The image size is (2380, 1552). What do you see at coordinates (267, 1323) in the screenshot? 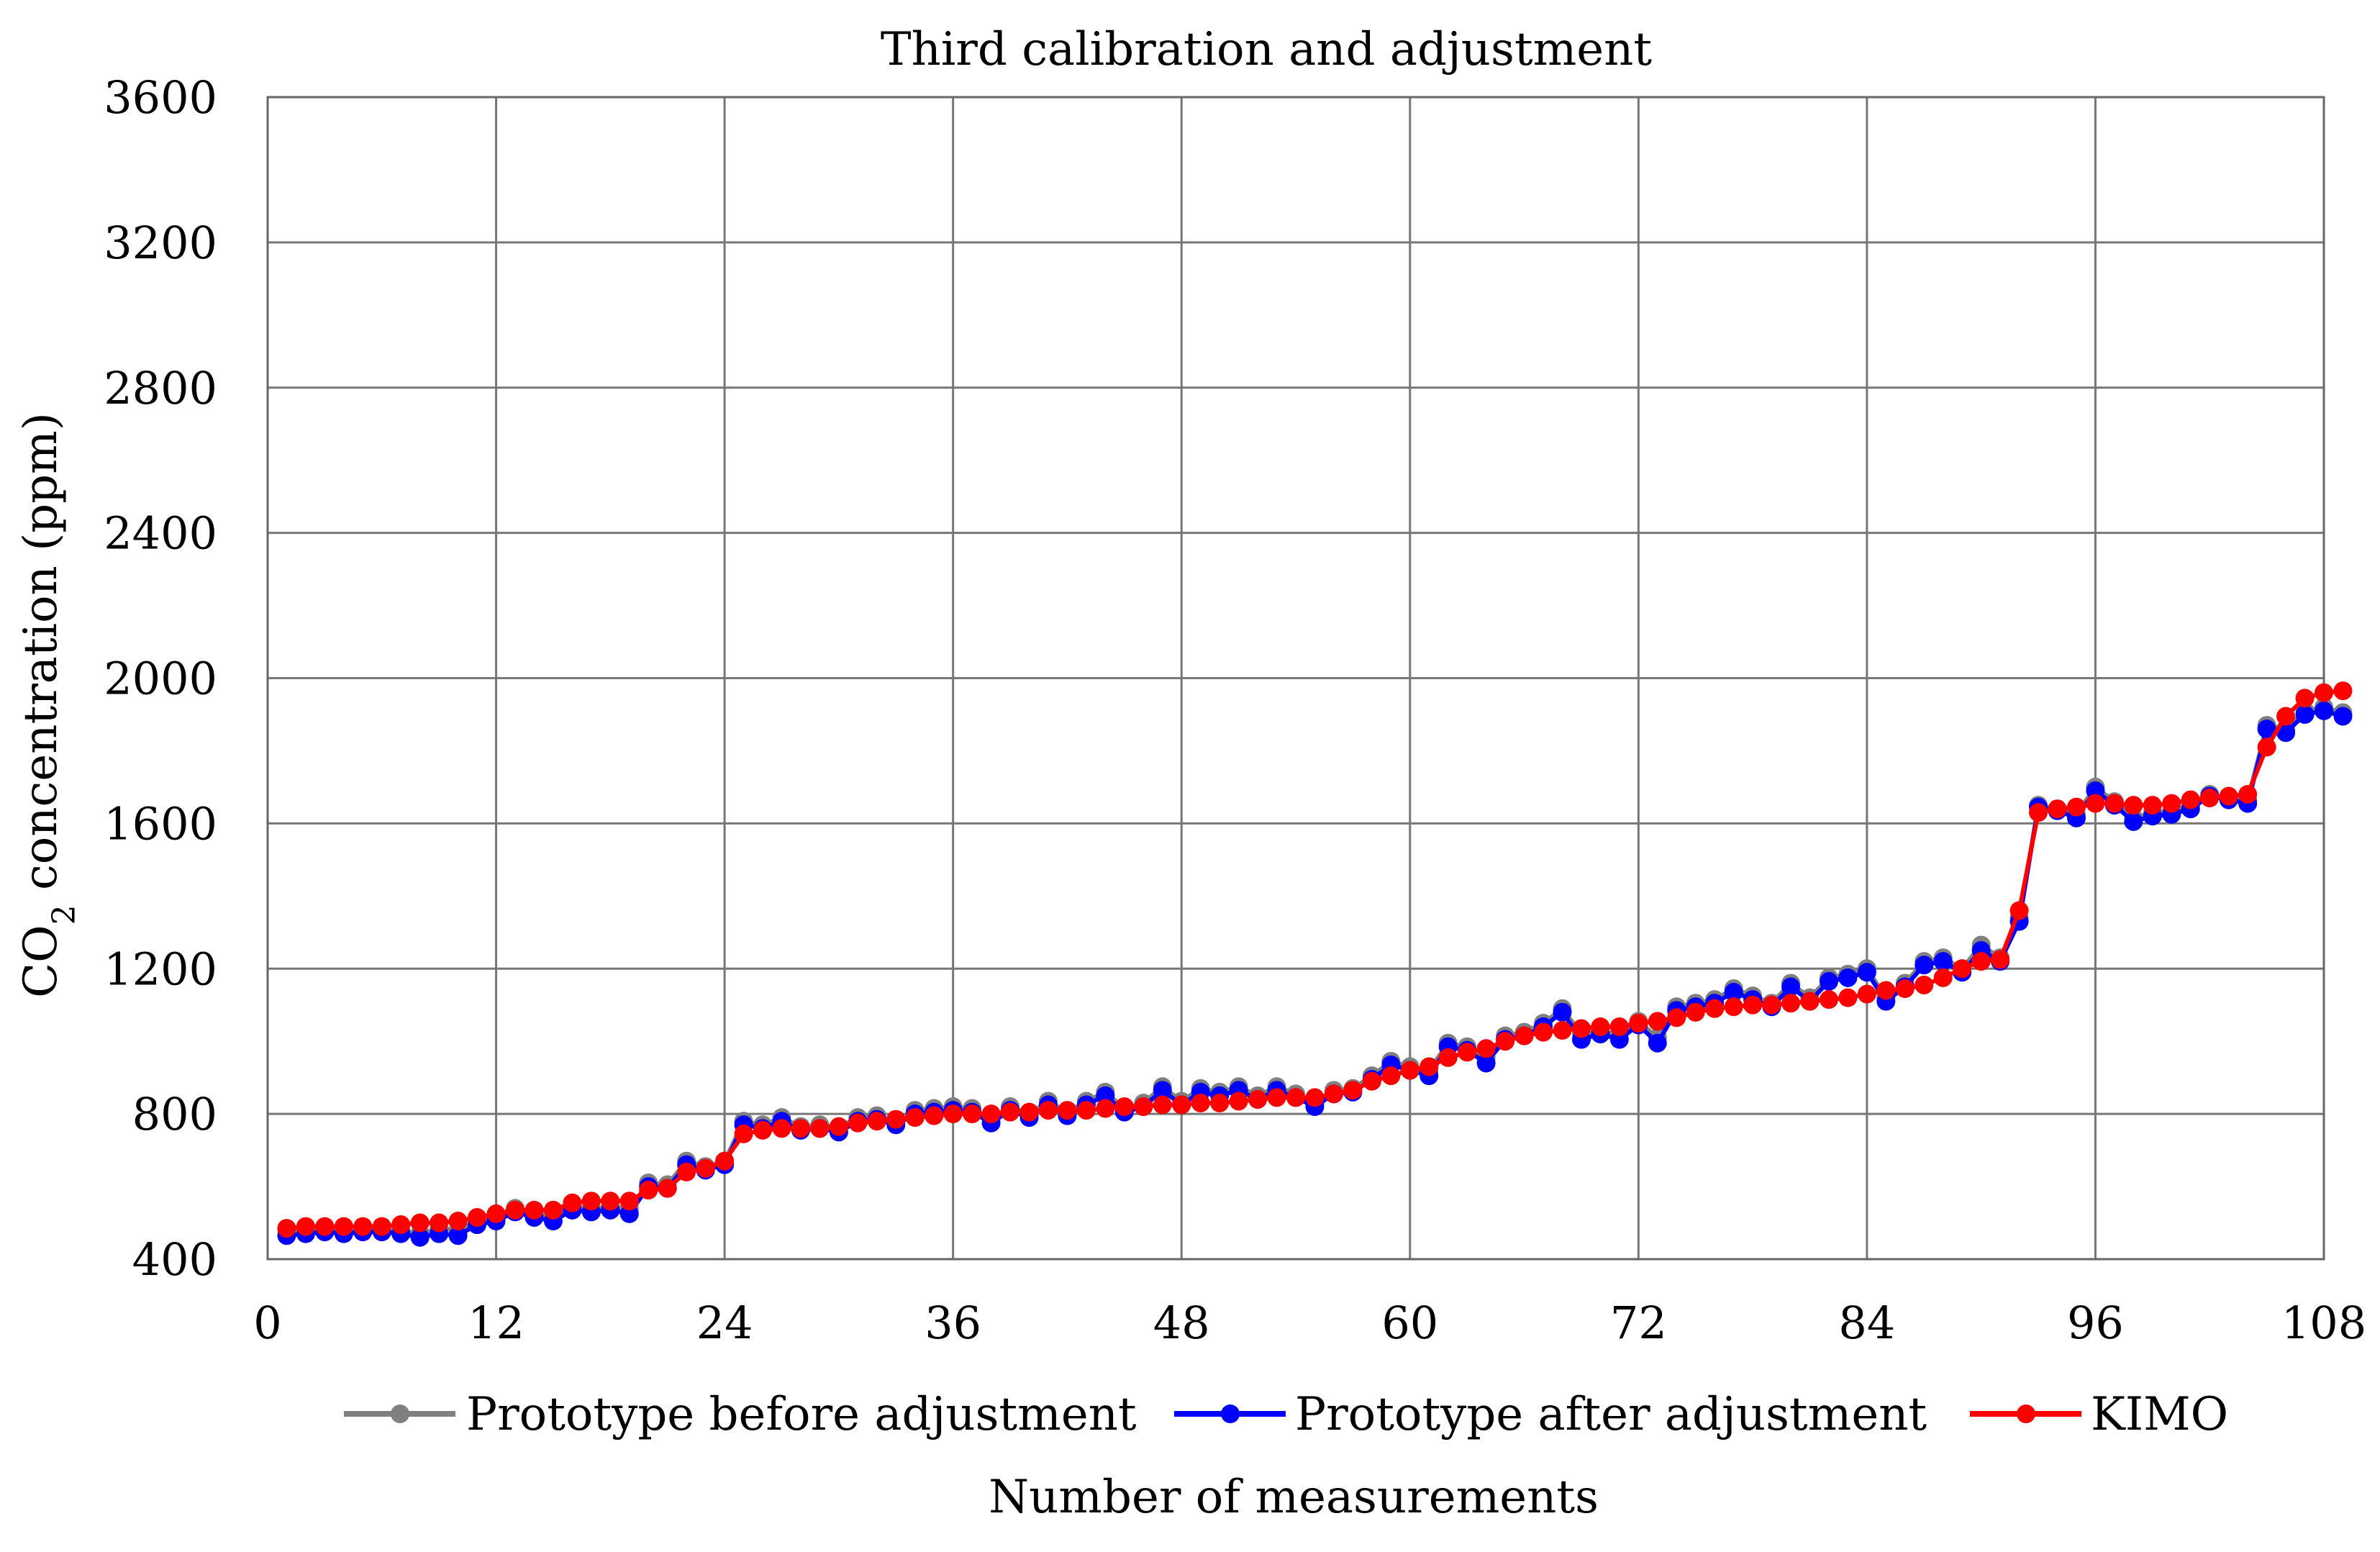
I see `x-tick-label: 0` at bounding box center [267, 1323].